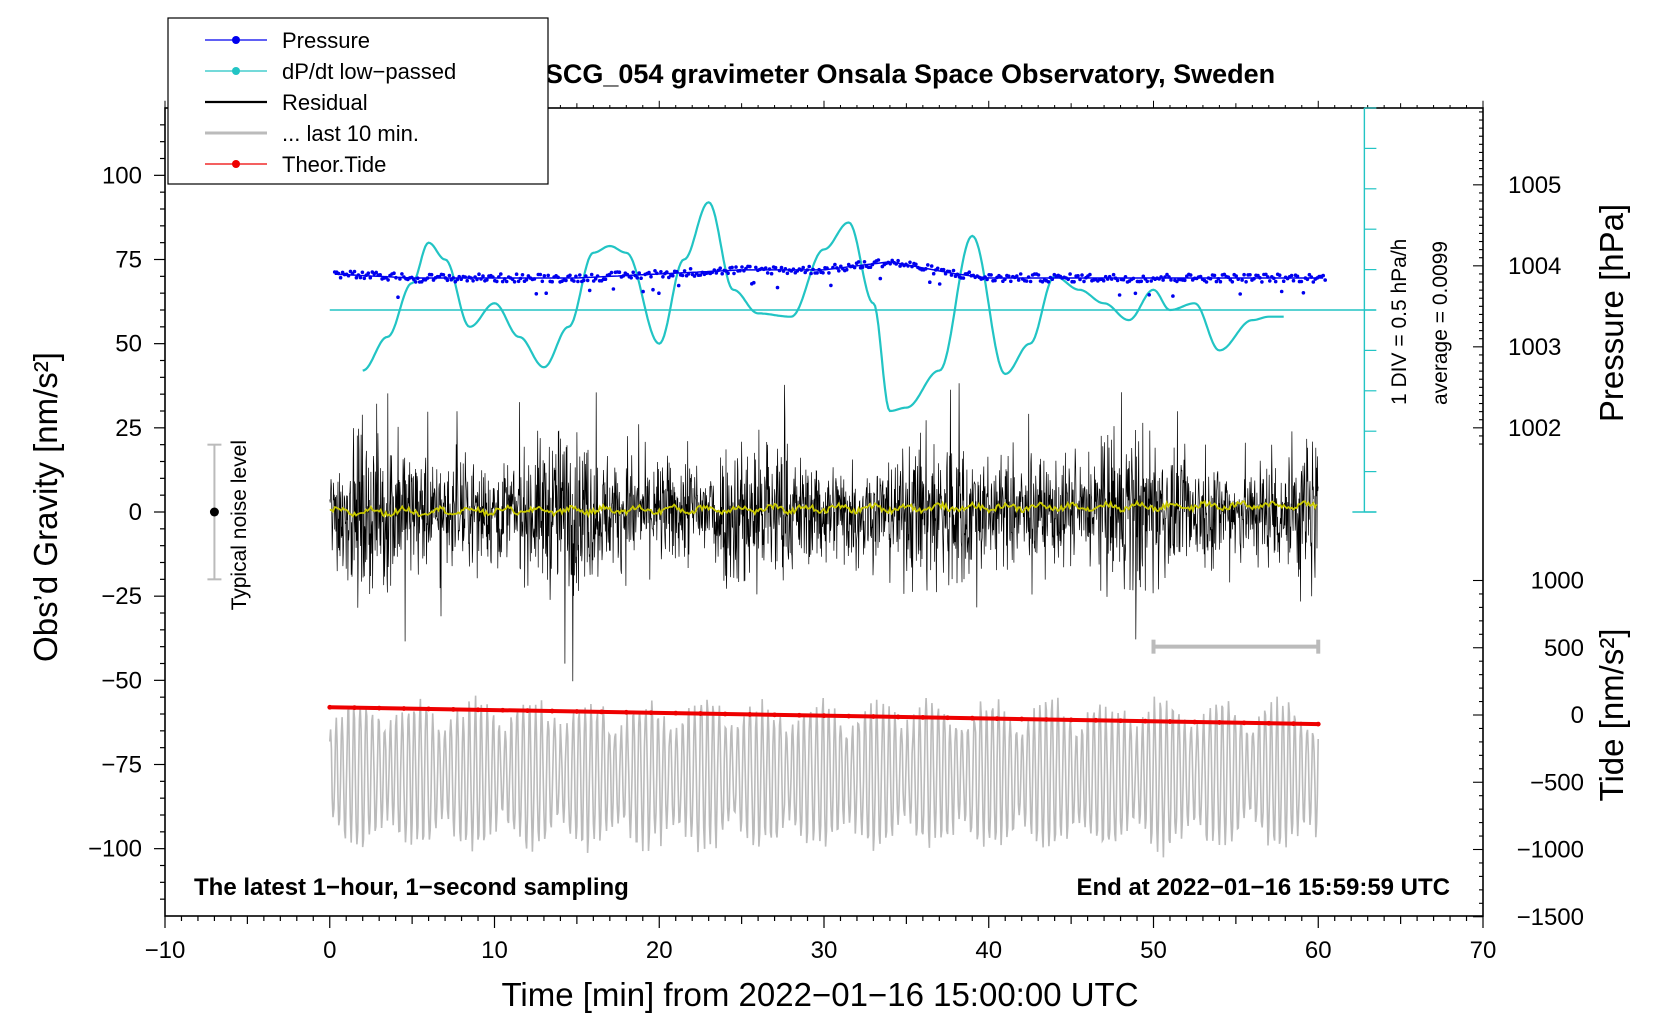 The width and height of the screenshot is (1660, 1025). What do you see at coordinates (214, 512) in the screenshot?
I see `noise-level-dot` at bounding box center [214, 512].